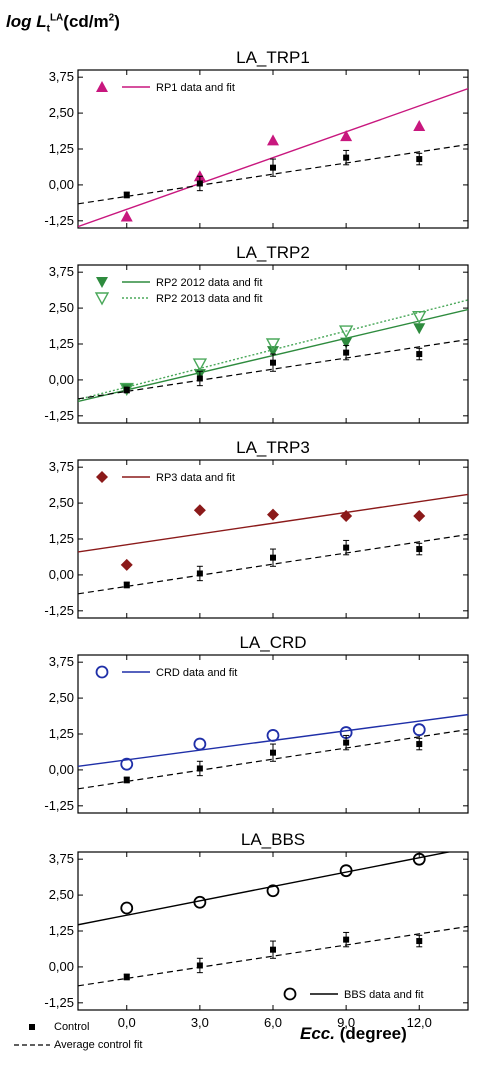  I want to click on legend-label: RP2 2012 data and fit, so click(209, 283).